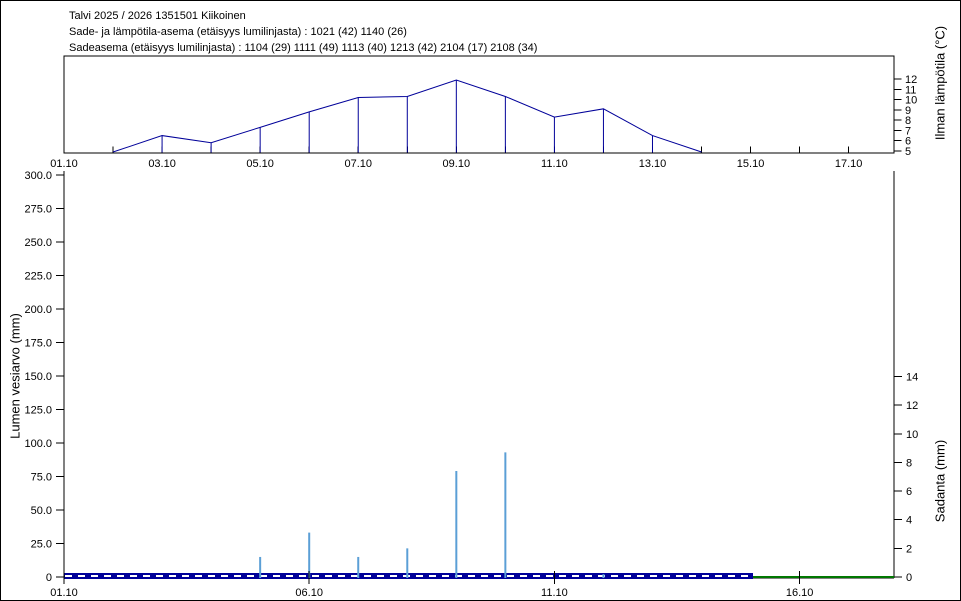  What do you see at coordinates (162, 164) in the screenshot?
I see `top-x-tick-label: 03.10` at bounding box center [162, 164].